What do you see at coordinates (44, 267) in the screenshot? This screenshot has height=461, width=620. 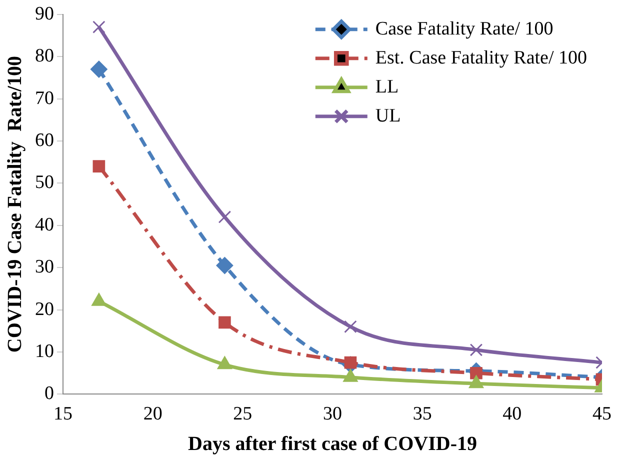 I see `y-tick-label: 30` at bounding box center [44, 267].